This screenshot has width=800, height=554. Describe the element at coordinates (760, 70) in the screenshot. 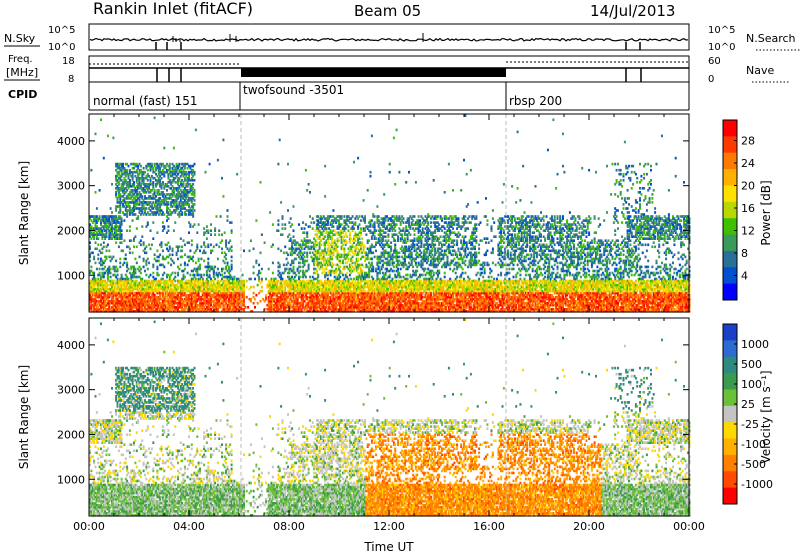

I see `nave-label: Nave` at that location.